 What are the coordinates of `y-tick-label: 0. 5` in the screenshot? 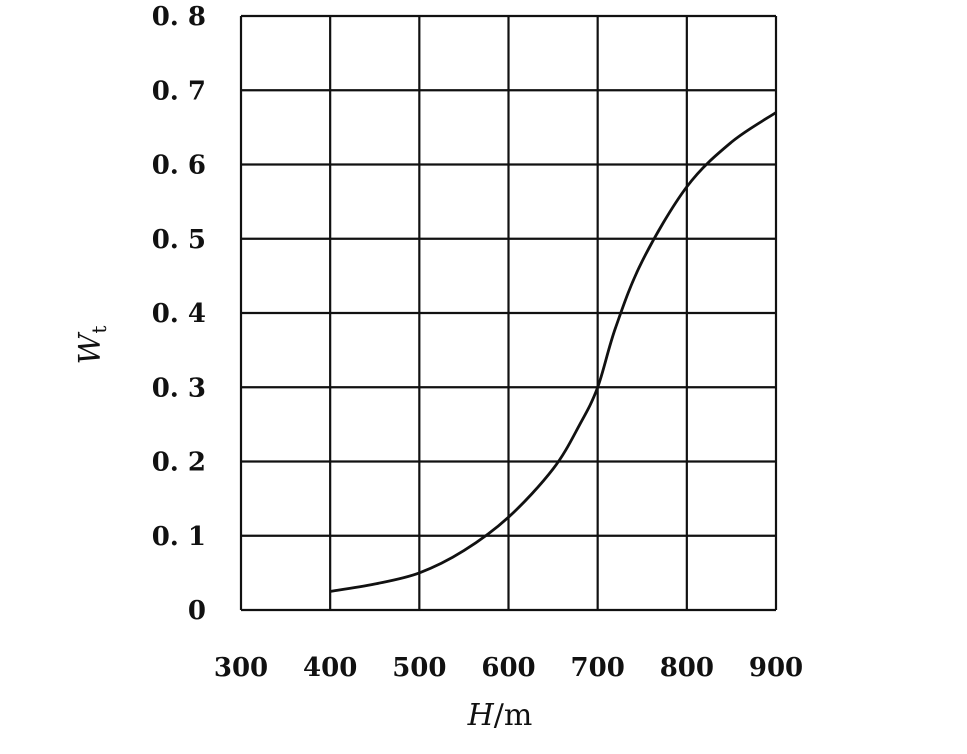 It's located at (179, 240).